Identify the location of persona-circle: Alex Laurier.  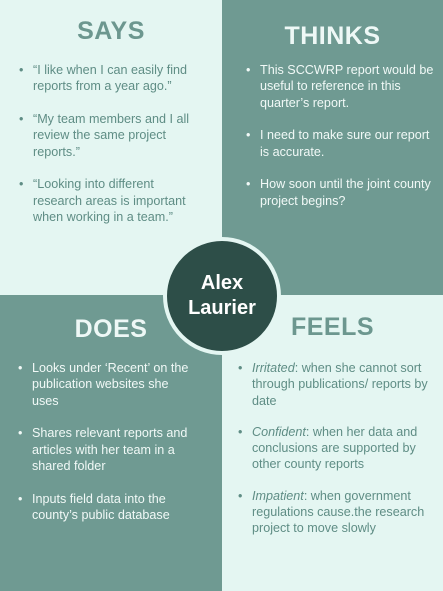
(222, 296).